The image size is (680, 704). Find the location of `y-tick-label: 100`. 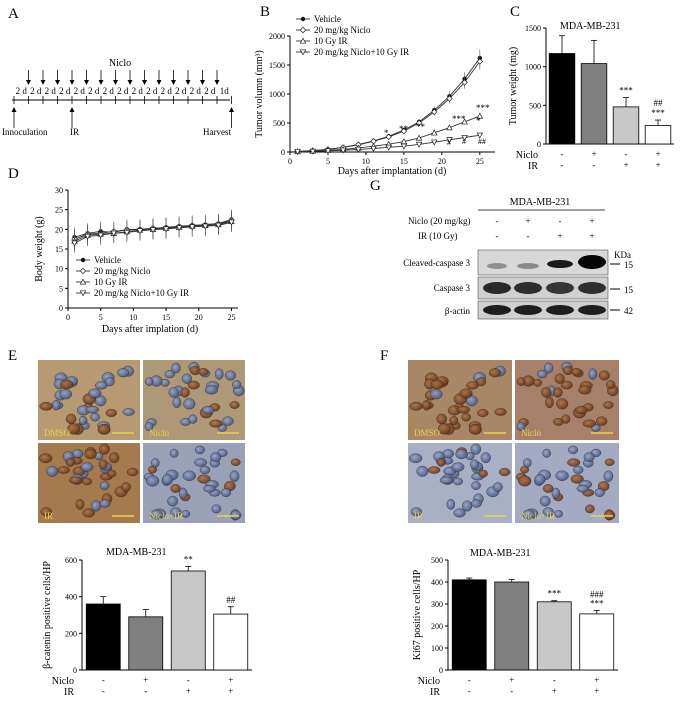

y-tick-label: 100 is located at coordinates (437, 648).